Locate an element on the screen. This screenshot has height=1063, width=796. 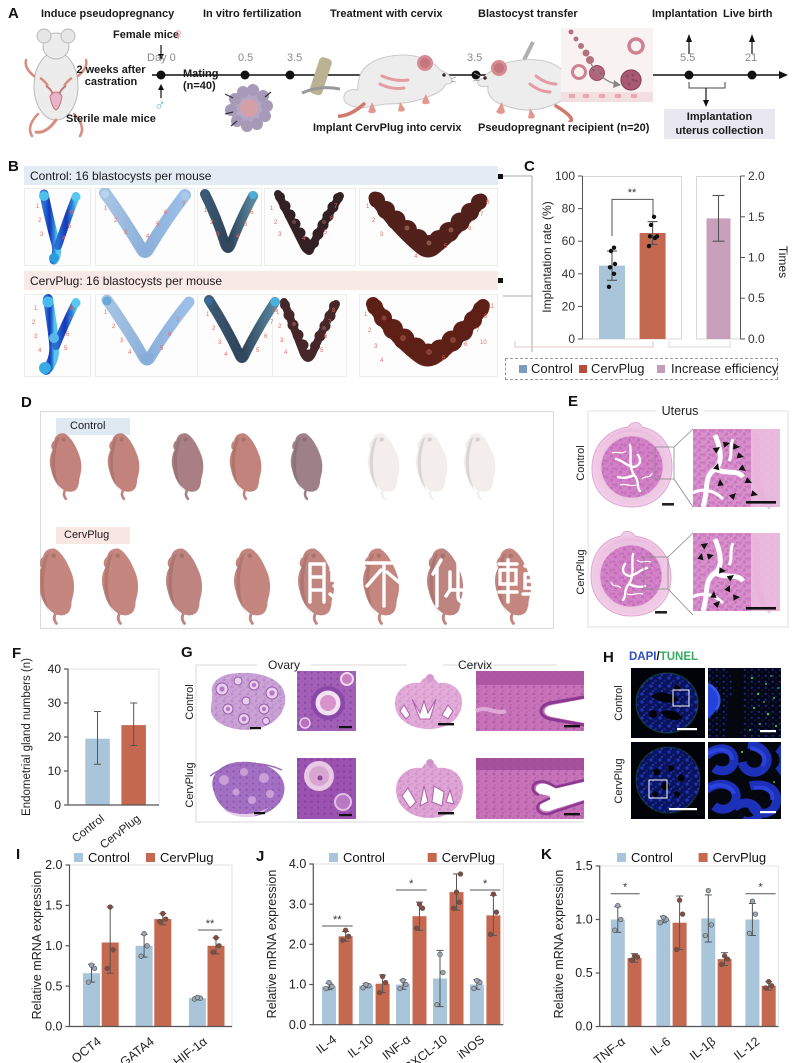
svg-text: IL-1β is located at coordinates (702, 1048).